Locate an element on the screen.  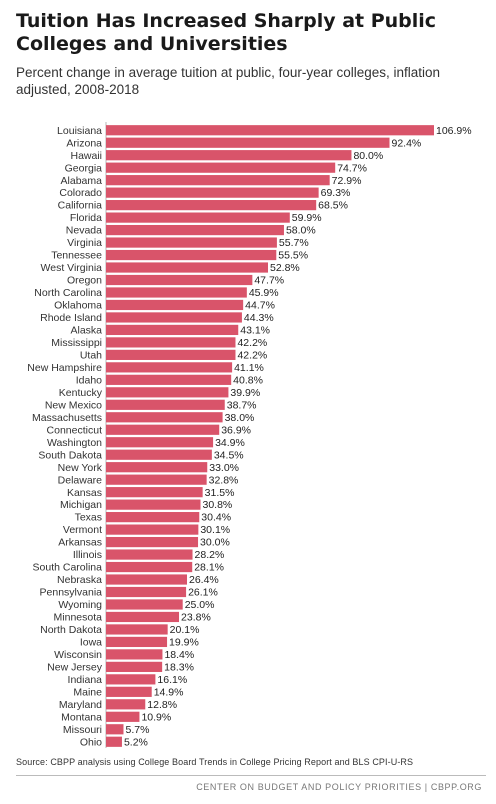
category-label: Colorado is located at coordinates (80, 193).